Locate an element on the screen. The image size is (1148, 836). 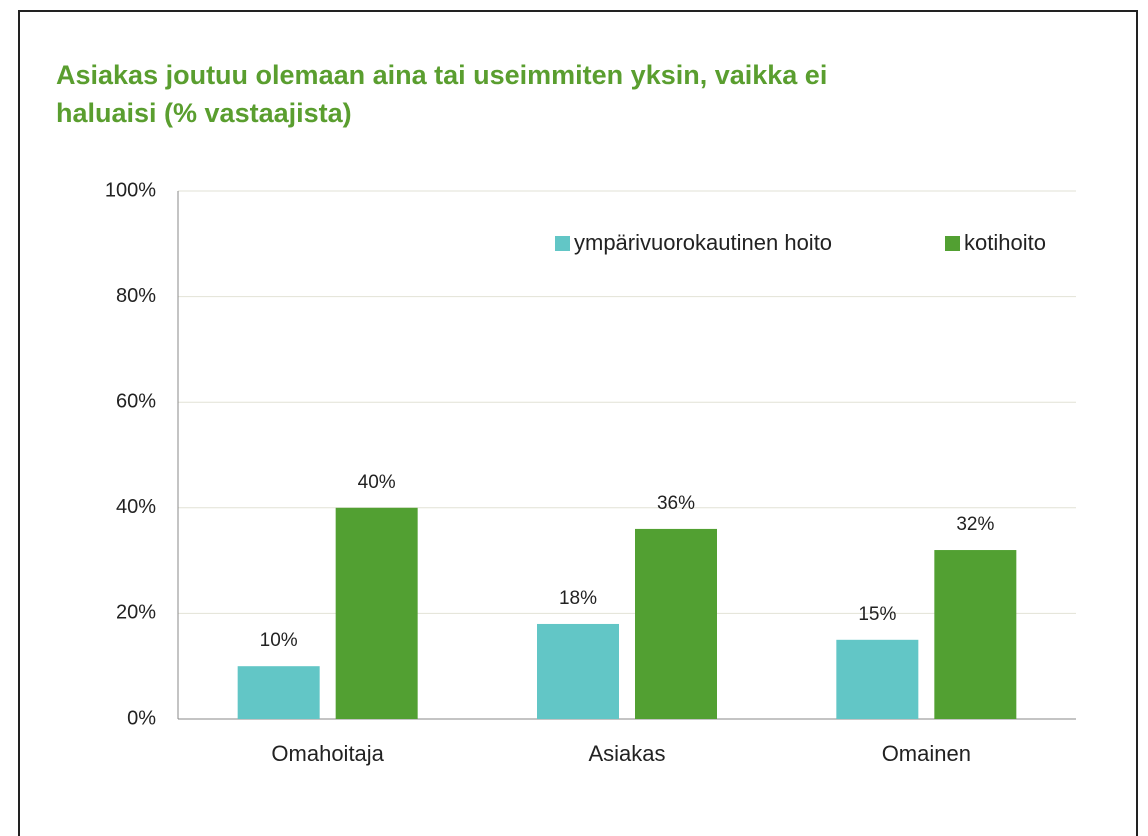
x-tick-label: Omahoitaja is located at coordinates (327, 753).